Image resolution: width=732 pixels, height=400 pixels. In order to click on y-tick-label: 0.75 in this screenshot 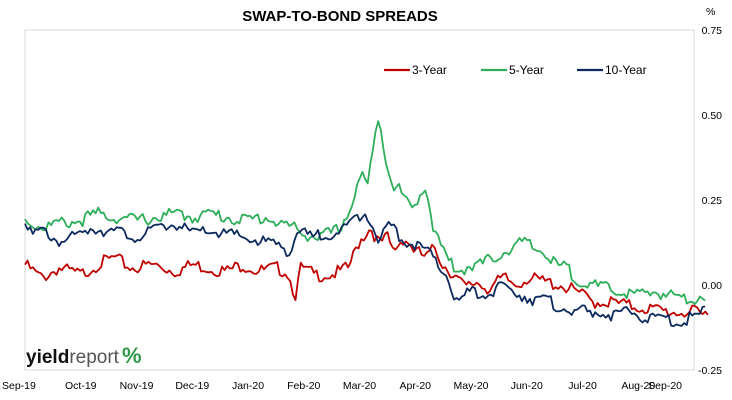, I will do `click(712, 31)`.